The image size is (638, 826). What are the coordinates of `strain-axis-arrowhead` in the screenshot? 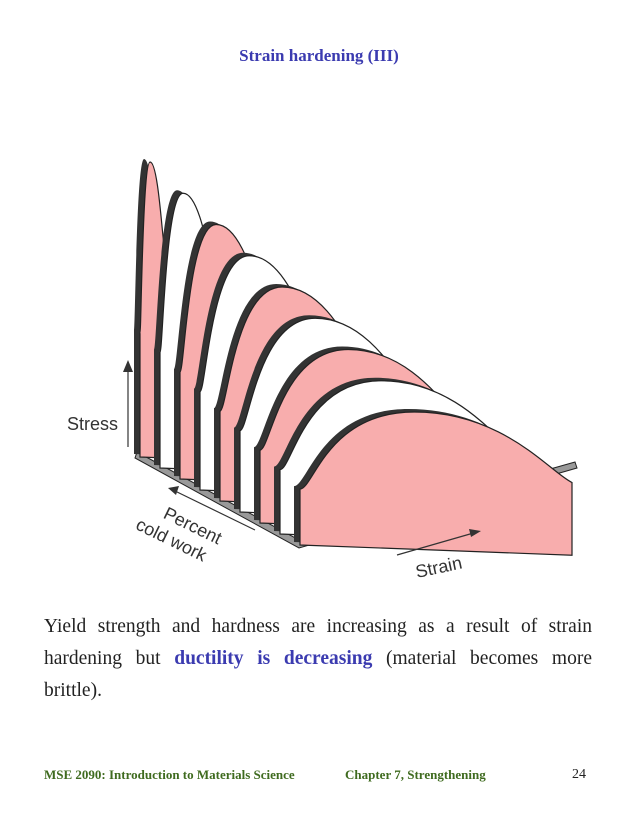 It's located at (475, 533).